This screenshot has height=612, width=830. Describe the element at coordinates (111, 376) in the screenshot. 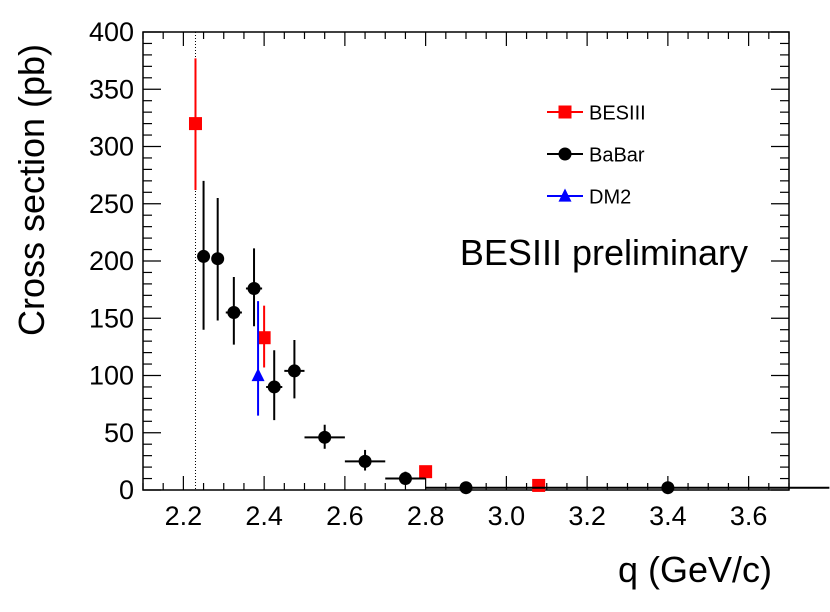

I see `y-tick-label: 100` at that location.